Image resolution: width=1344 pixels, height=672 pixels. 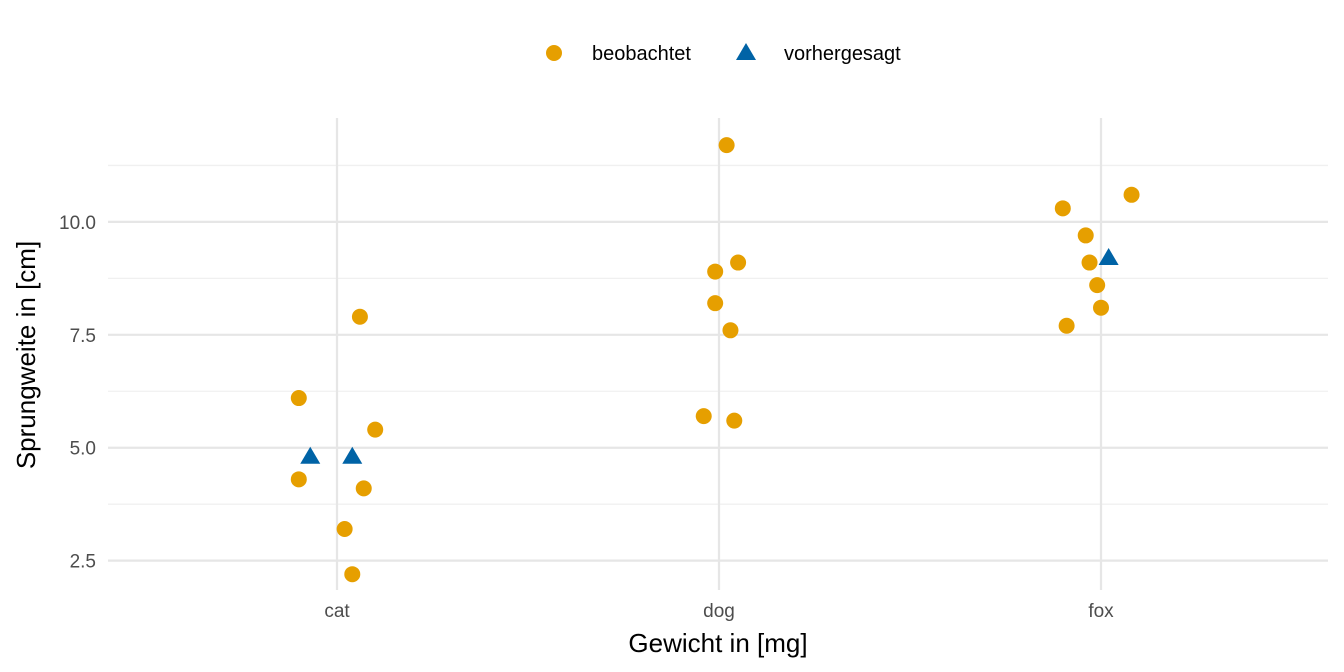 I want to click on y-tick-label: 7.5, so click(x=83, y=336).